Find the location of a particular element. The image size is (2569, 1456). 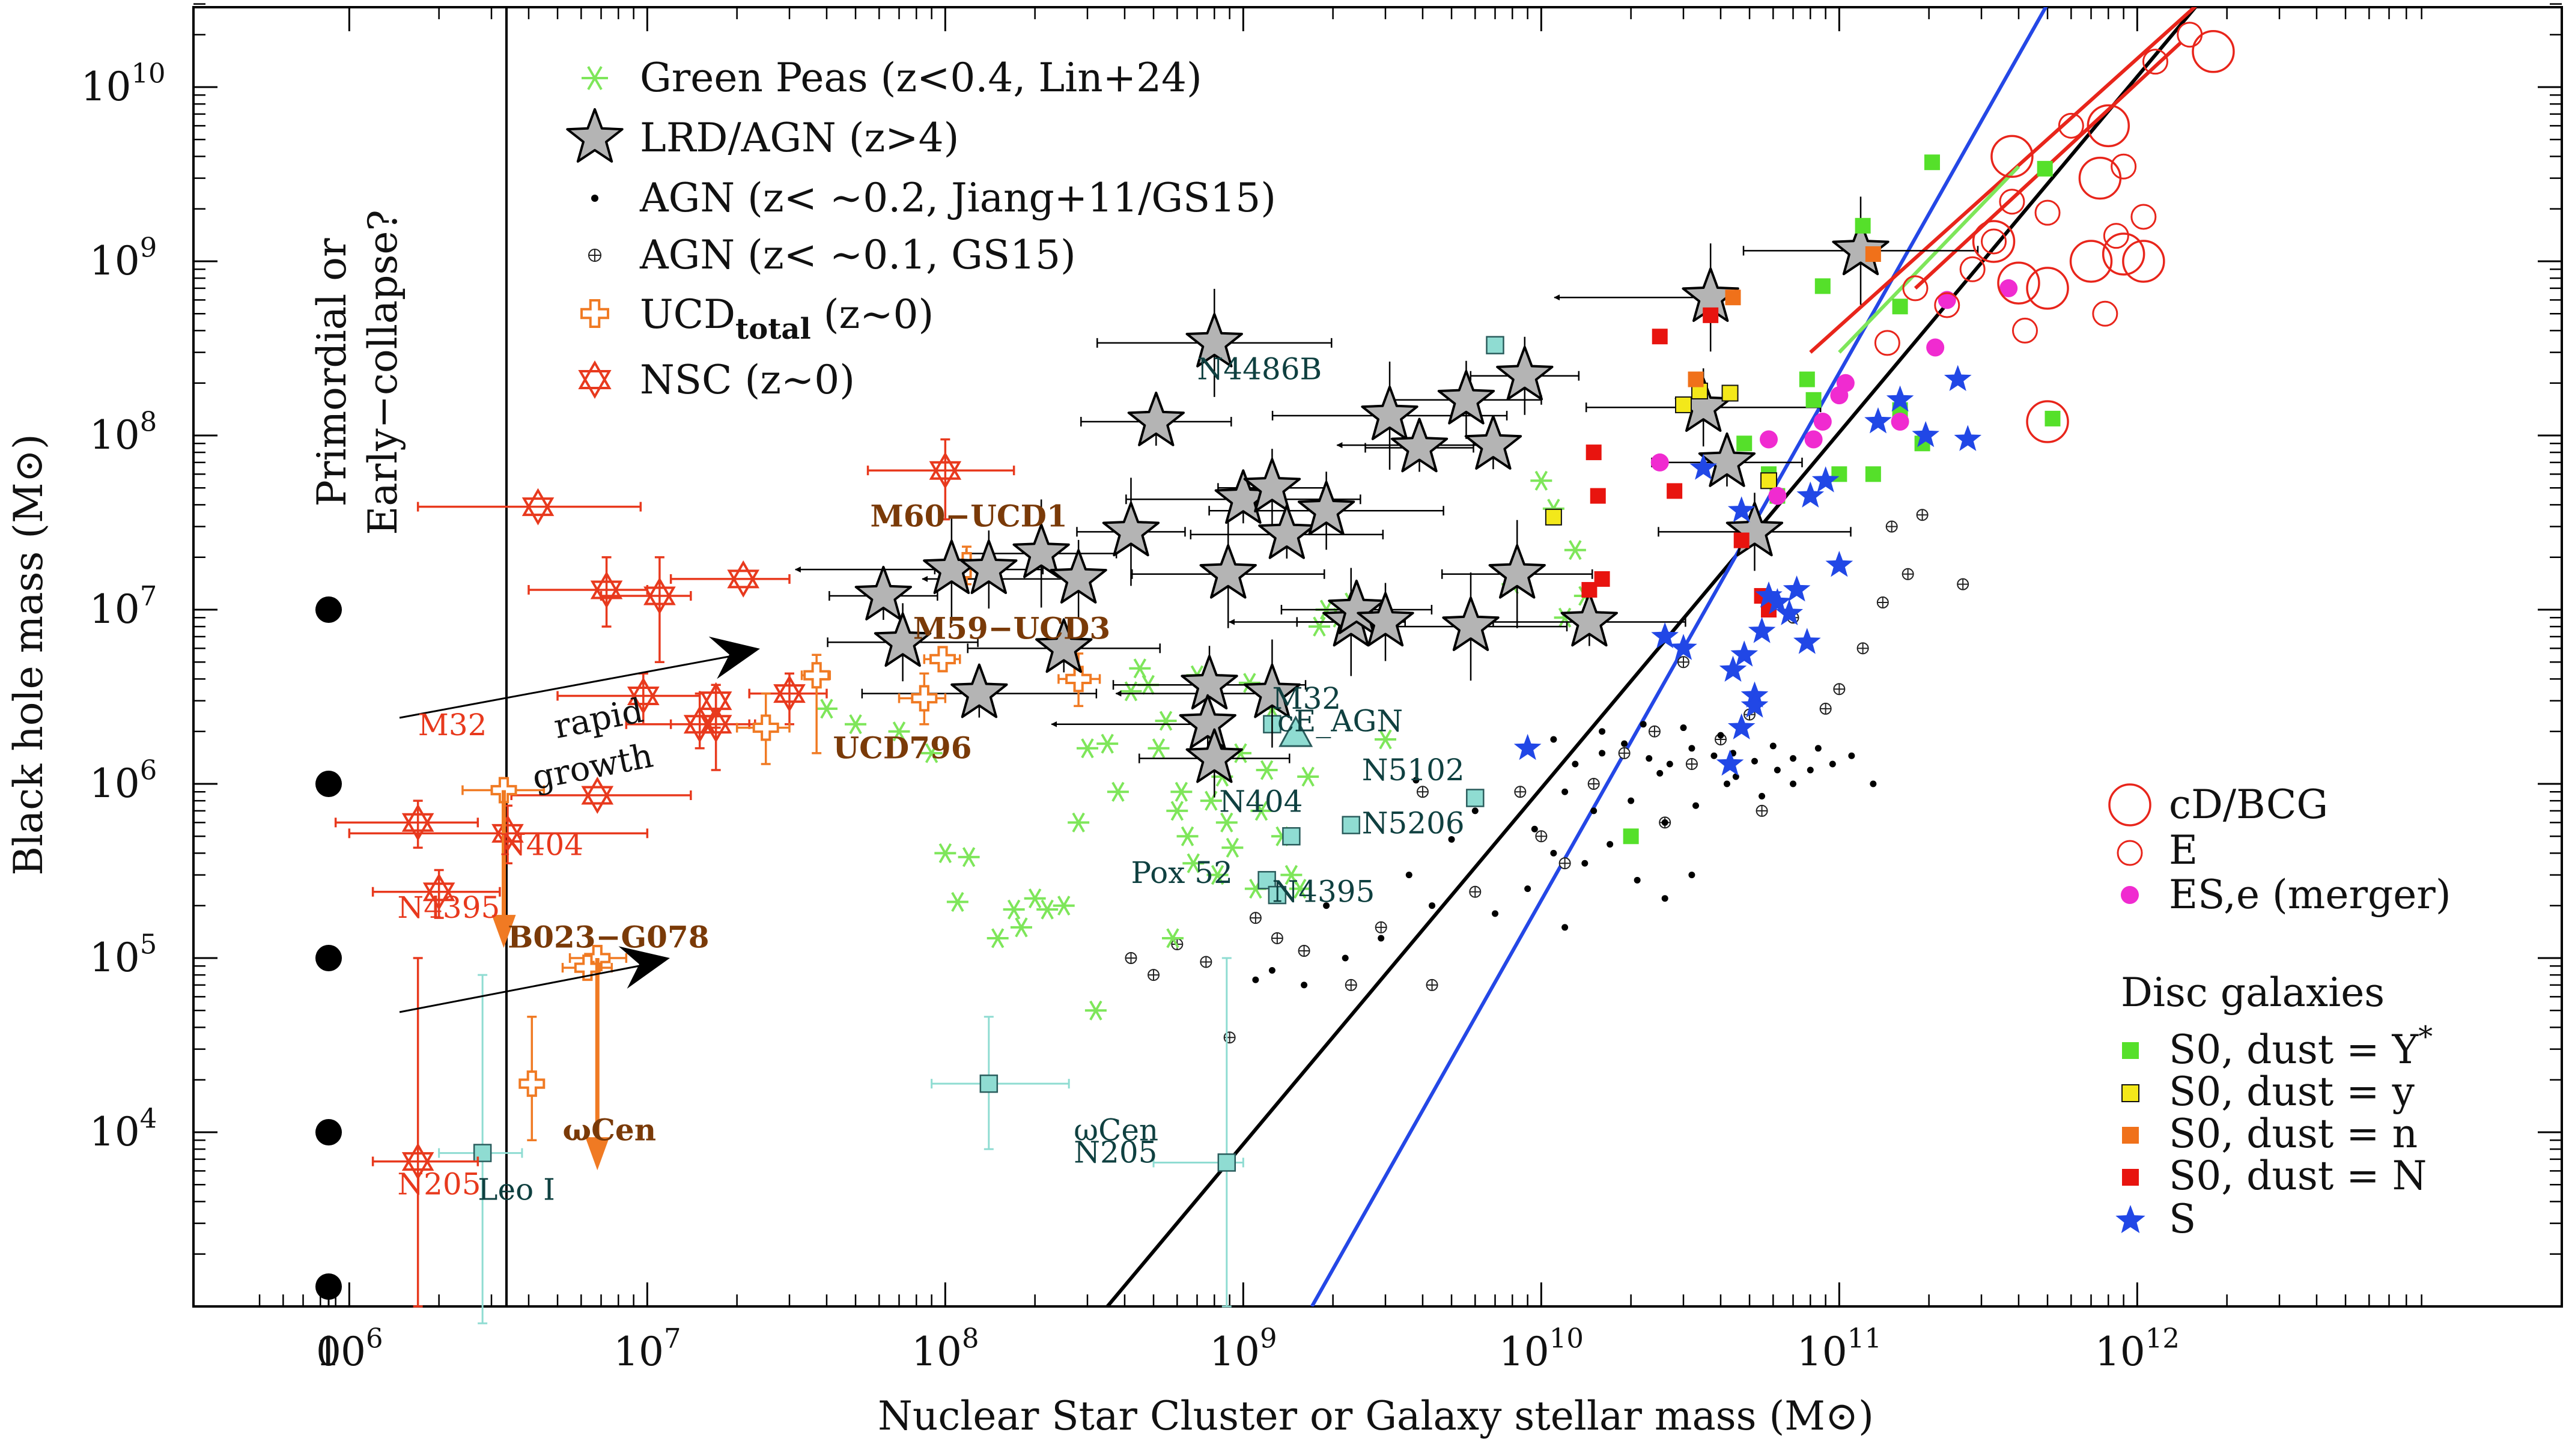

s0-dust-y-point is located at coordinates (1553, 517).